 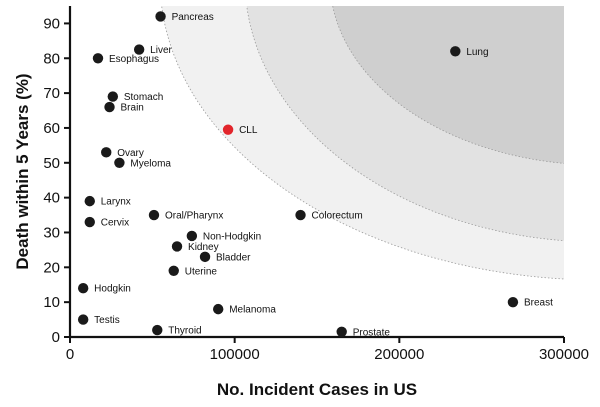 I want to click on y-tick-label: 0, so click(x=56, y=337).